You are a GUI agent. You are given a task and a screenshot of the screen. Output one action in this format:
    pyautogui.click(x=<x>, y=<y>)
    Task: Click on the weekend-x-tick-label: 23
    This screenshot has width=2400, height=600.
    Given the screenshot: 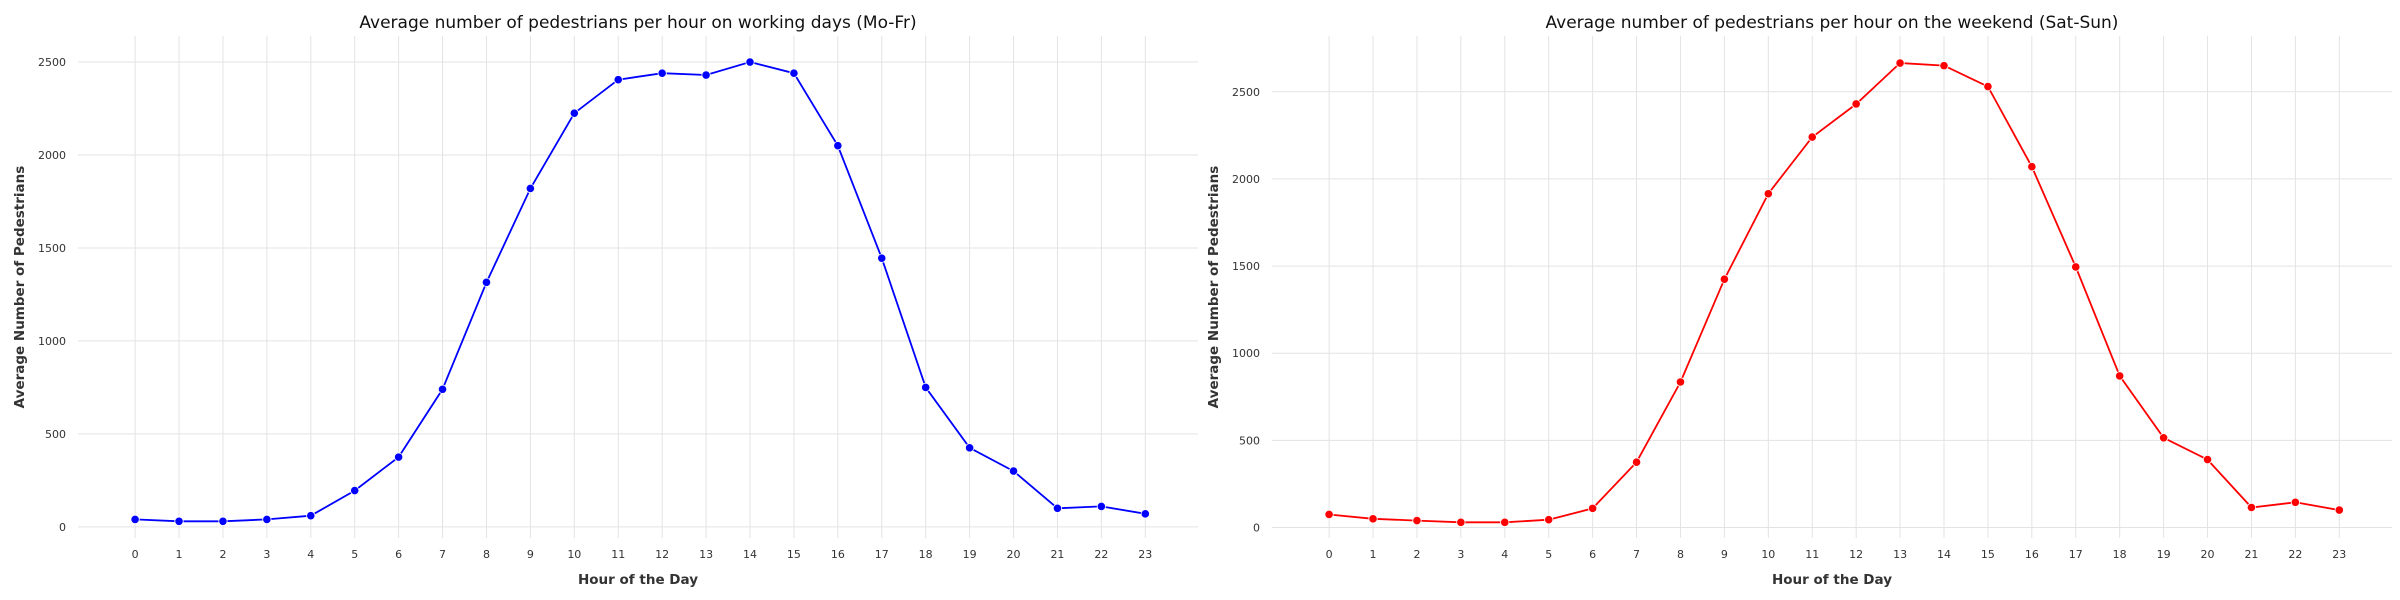 What is the action you would take?
    pyautogui.click(x=2339, y=554)
    